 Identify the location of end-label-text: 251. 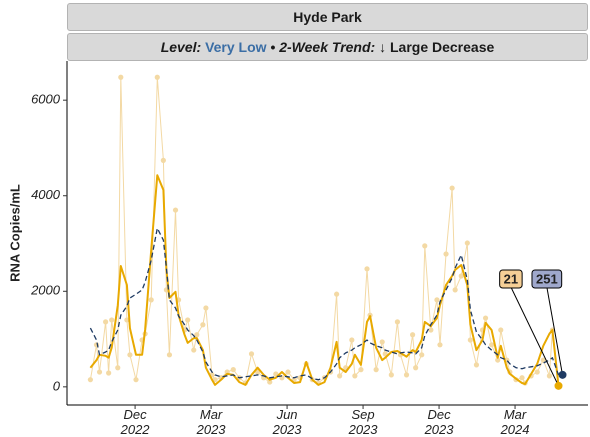
(547, 278).